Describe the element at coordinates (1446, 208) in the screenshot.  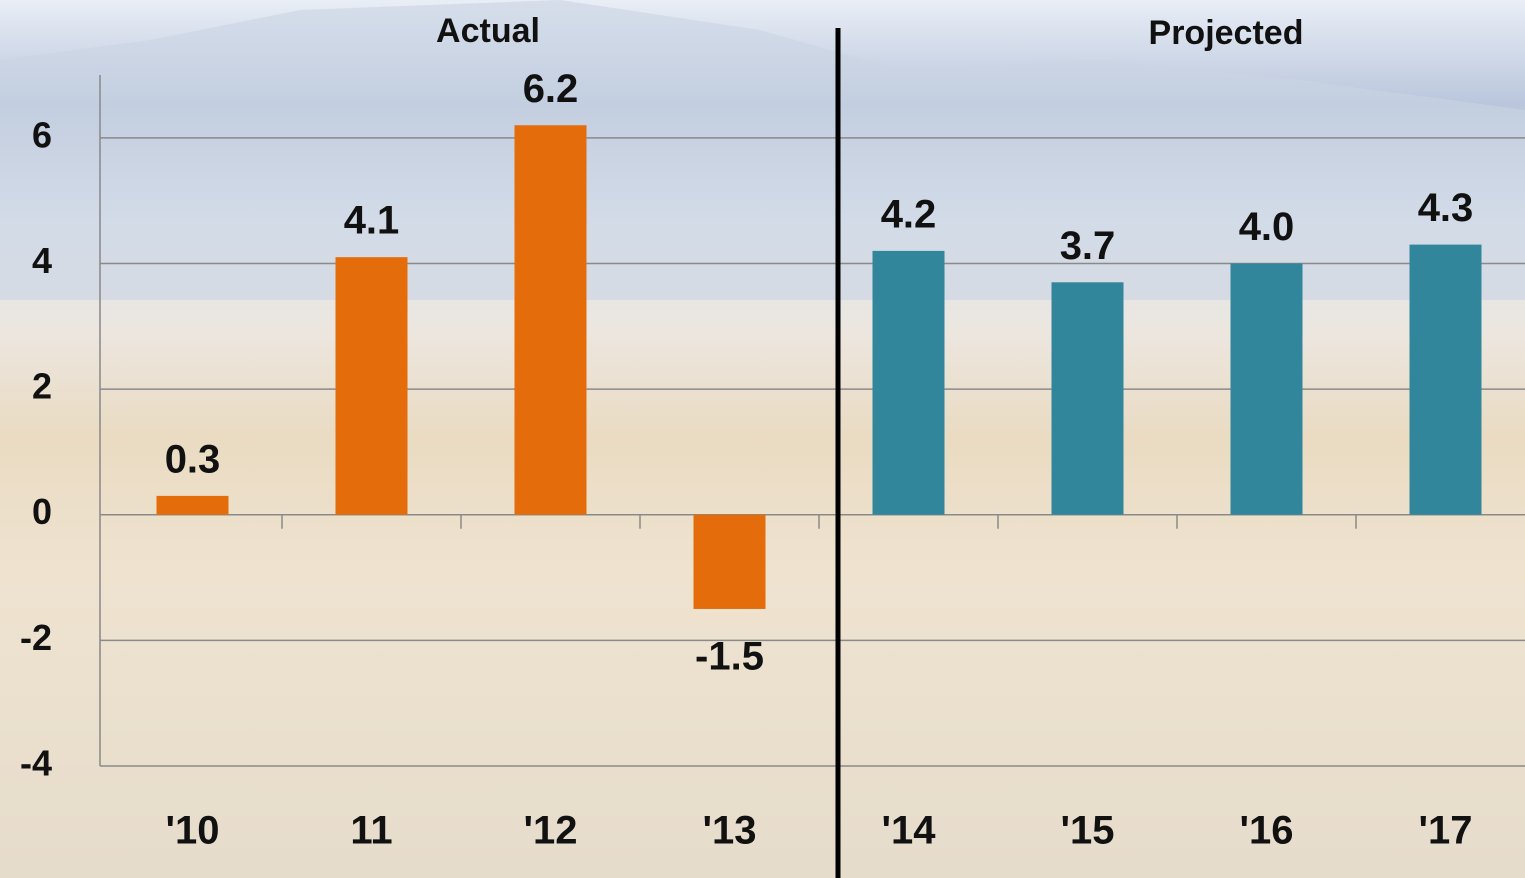
I see `value-label: 4.3` at that location.